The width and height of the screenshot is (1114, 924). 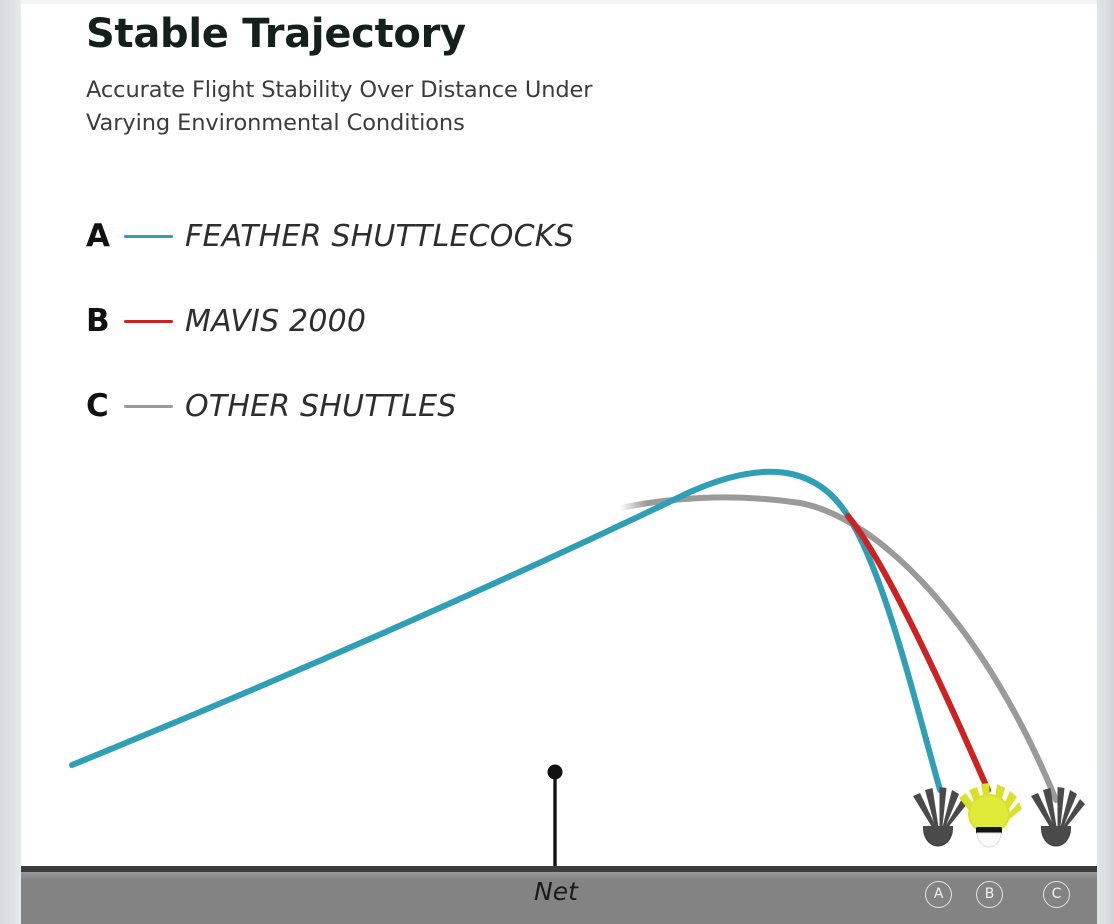 What do you see at coordinates (1105, 462) in the screenshot?
I see `right-margin-strip` at bounding box center [1105, 462].